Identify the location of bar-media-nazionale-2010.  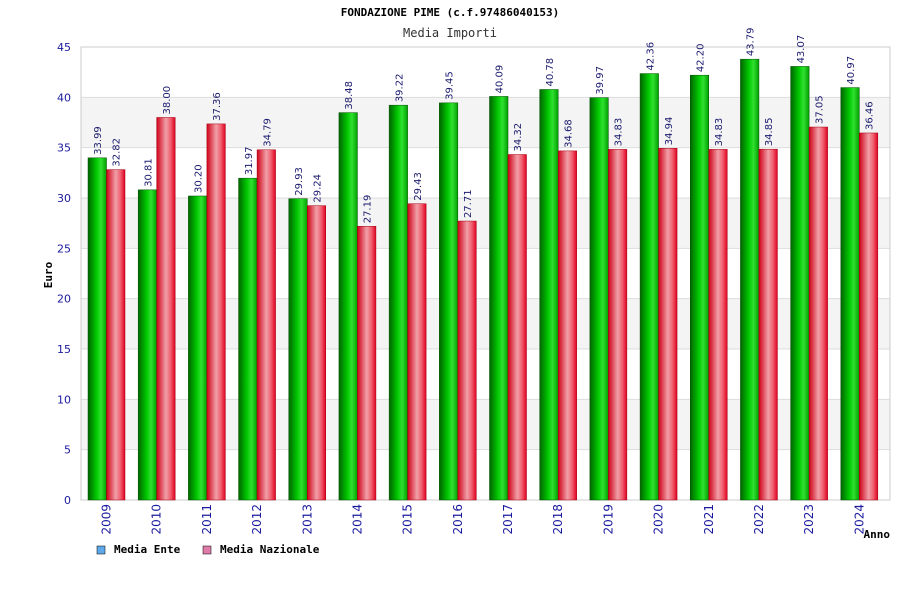
(166, 309).